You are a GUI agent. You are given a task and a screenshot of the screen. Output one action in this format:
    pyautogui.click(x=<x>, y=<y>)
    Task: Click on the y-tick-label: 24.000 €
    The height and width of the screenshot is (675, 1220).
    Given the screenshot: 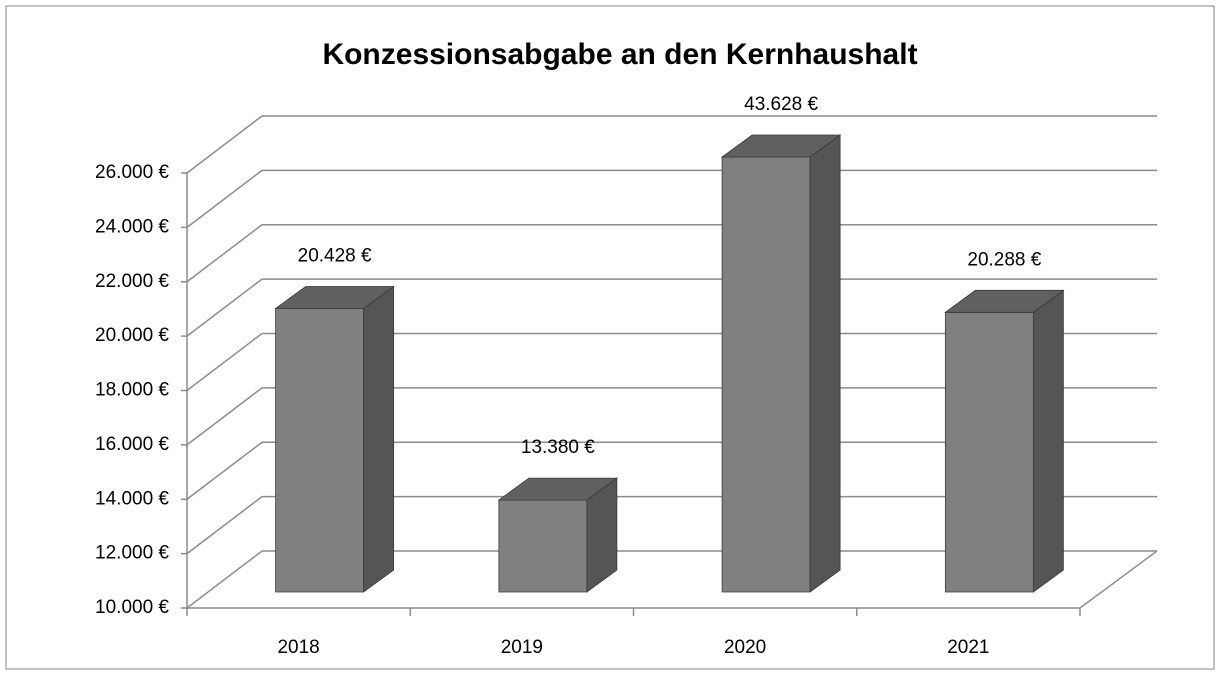 What is the action you would take?
    pyautogui.click(x=132, y=226)
    